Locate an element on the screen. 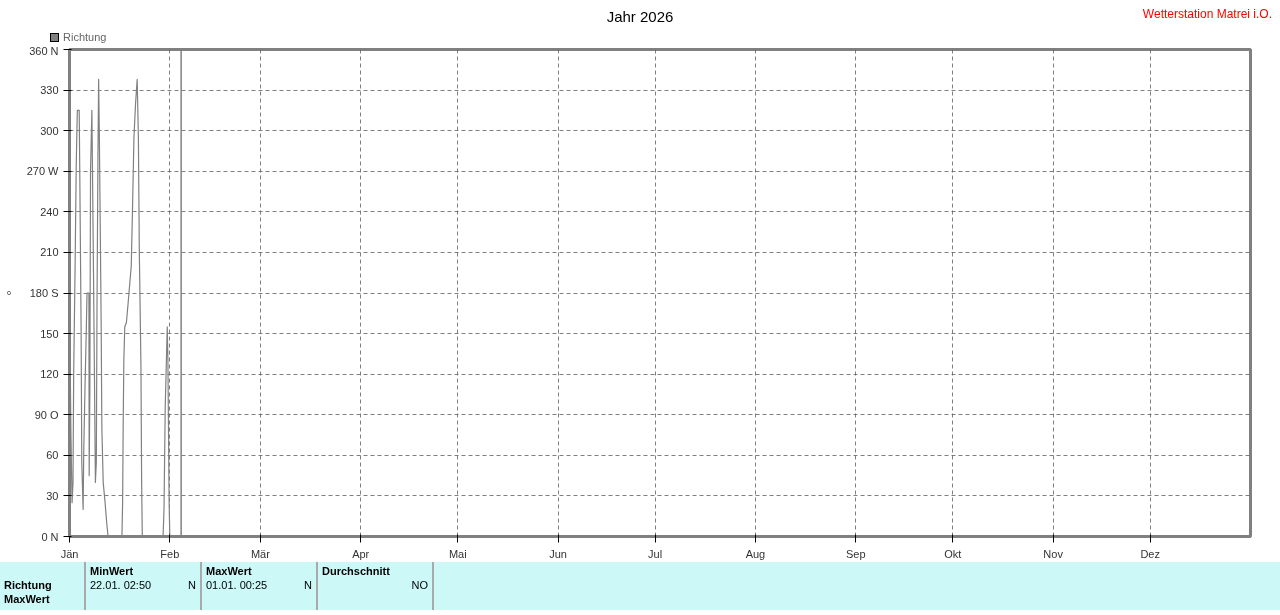 The height and width of the screenshot is (615, 1280). y-tick-label: 270 W is located at coordinates (43, 171).